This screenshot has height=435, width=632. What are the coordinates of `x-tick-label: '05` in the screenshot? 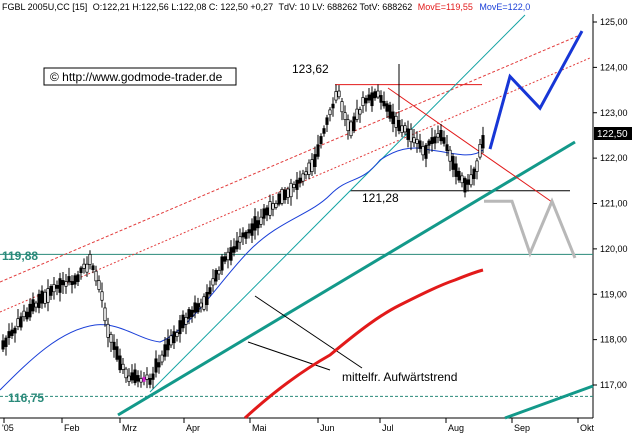 It's located at (8, 428).